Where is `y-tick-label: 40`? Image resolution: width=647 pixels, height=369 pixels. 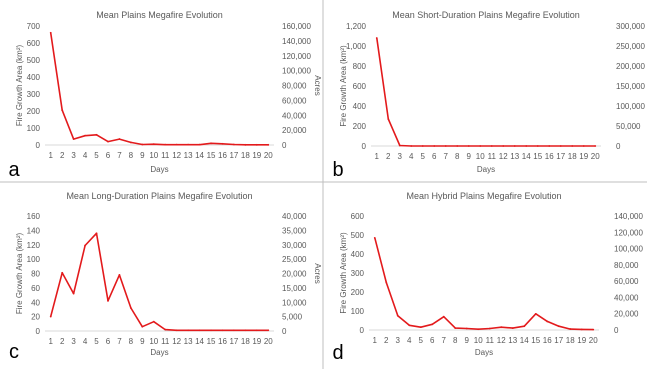 y-tick-label: 40 is located at coordinates (35, 302).